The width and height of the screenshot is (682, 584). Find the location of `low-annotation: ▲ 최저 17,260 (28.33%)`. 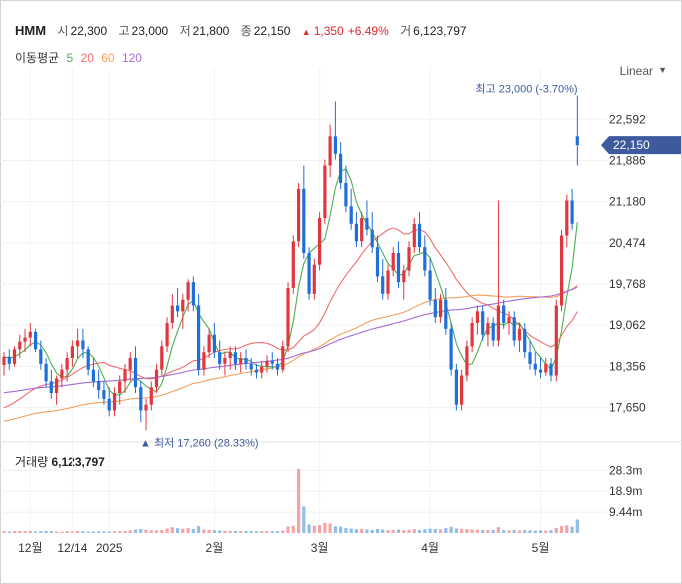

low-annotation: ▲ 최저 17,260 (28.33%) is located at coordinates (199, 442).